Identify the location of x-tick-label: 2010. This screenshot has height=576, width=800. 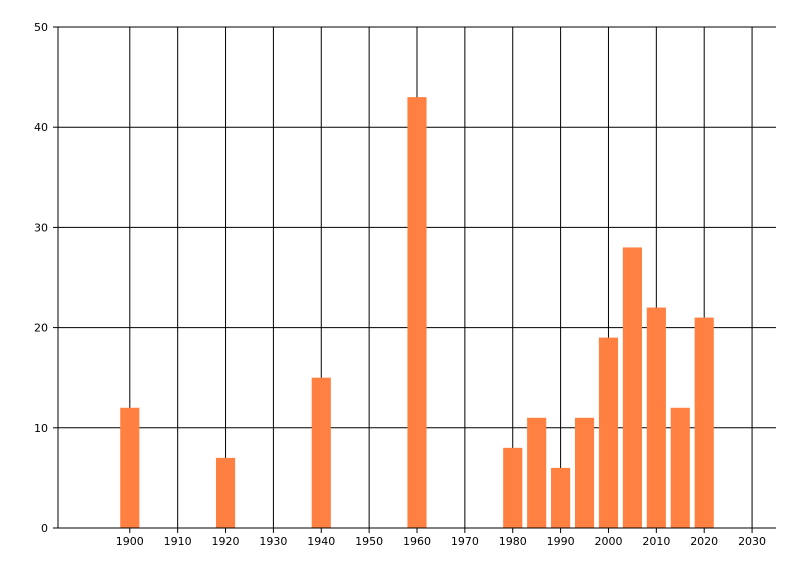
(656, 541).